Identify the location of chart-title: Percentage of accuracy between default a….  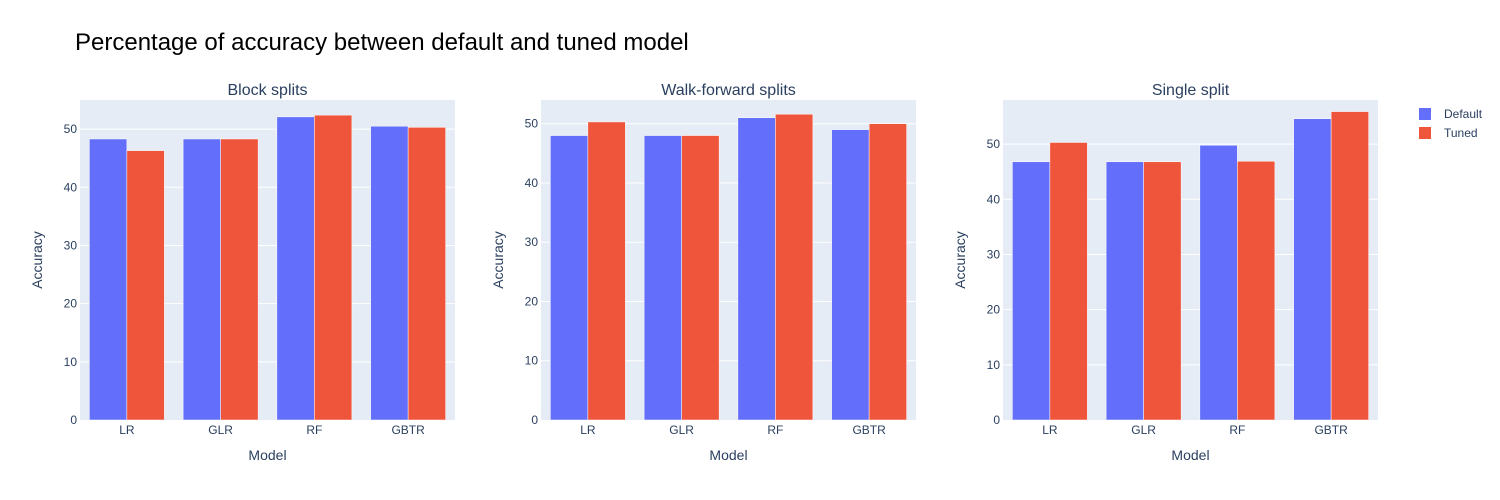
(382, 42).